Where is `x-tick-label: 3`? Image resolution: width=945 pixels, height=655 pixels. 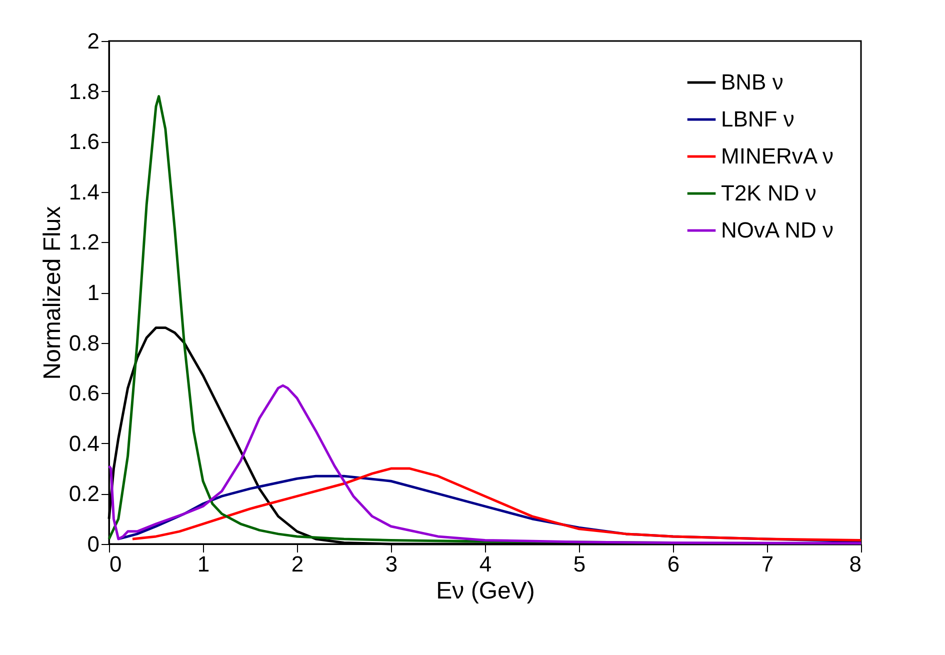 x-tick-label: 3 is located at coordinates (391, 564).